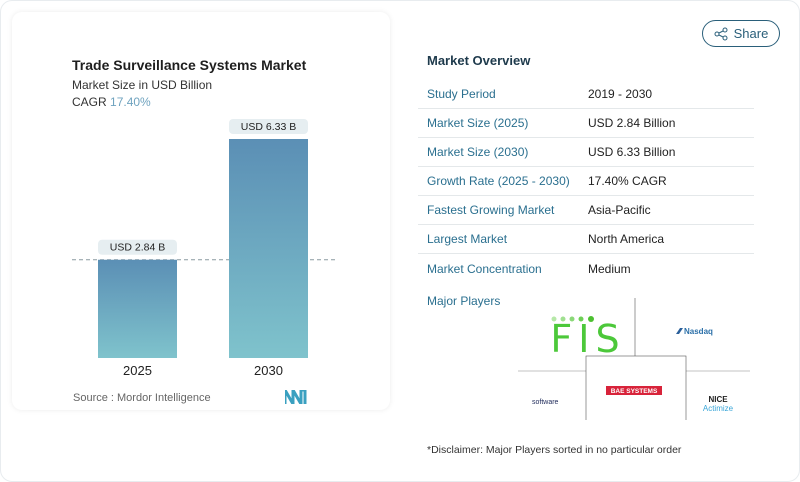 Image resolution: width=800 pixels, height=482 pixels. What do you see at coordinates (586, 210) in the screenshot?
I see `overview-row: Fastest Growing Market Asia-Pacific` at bounding box center [586, 210].